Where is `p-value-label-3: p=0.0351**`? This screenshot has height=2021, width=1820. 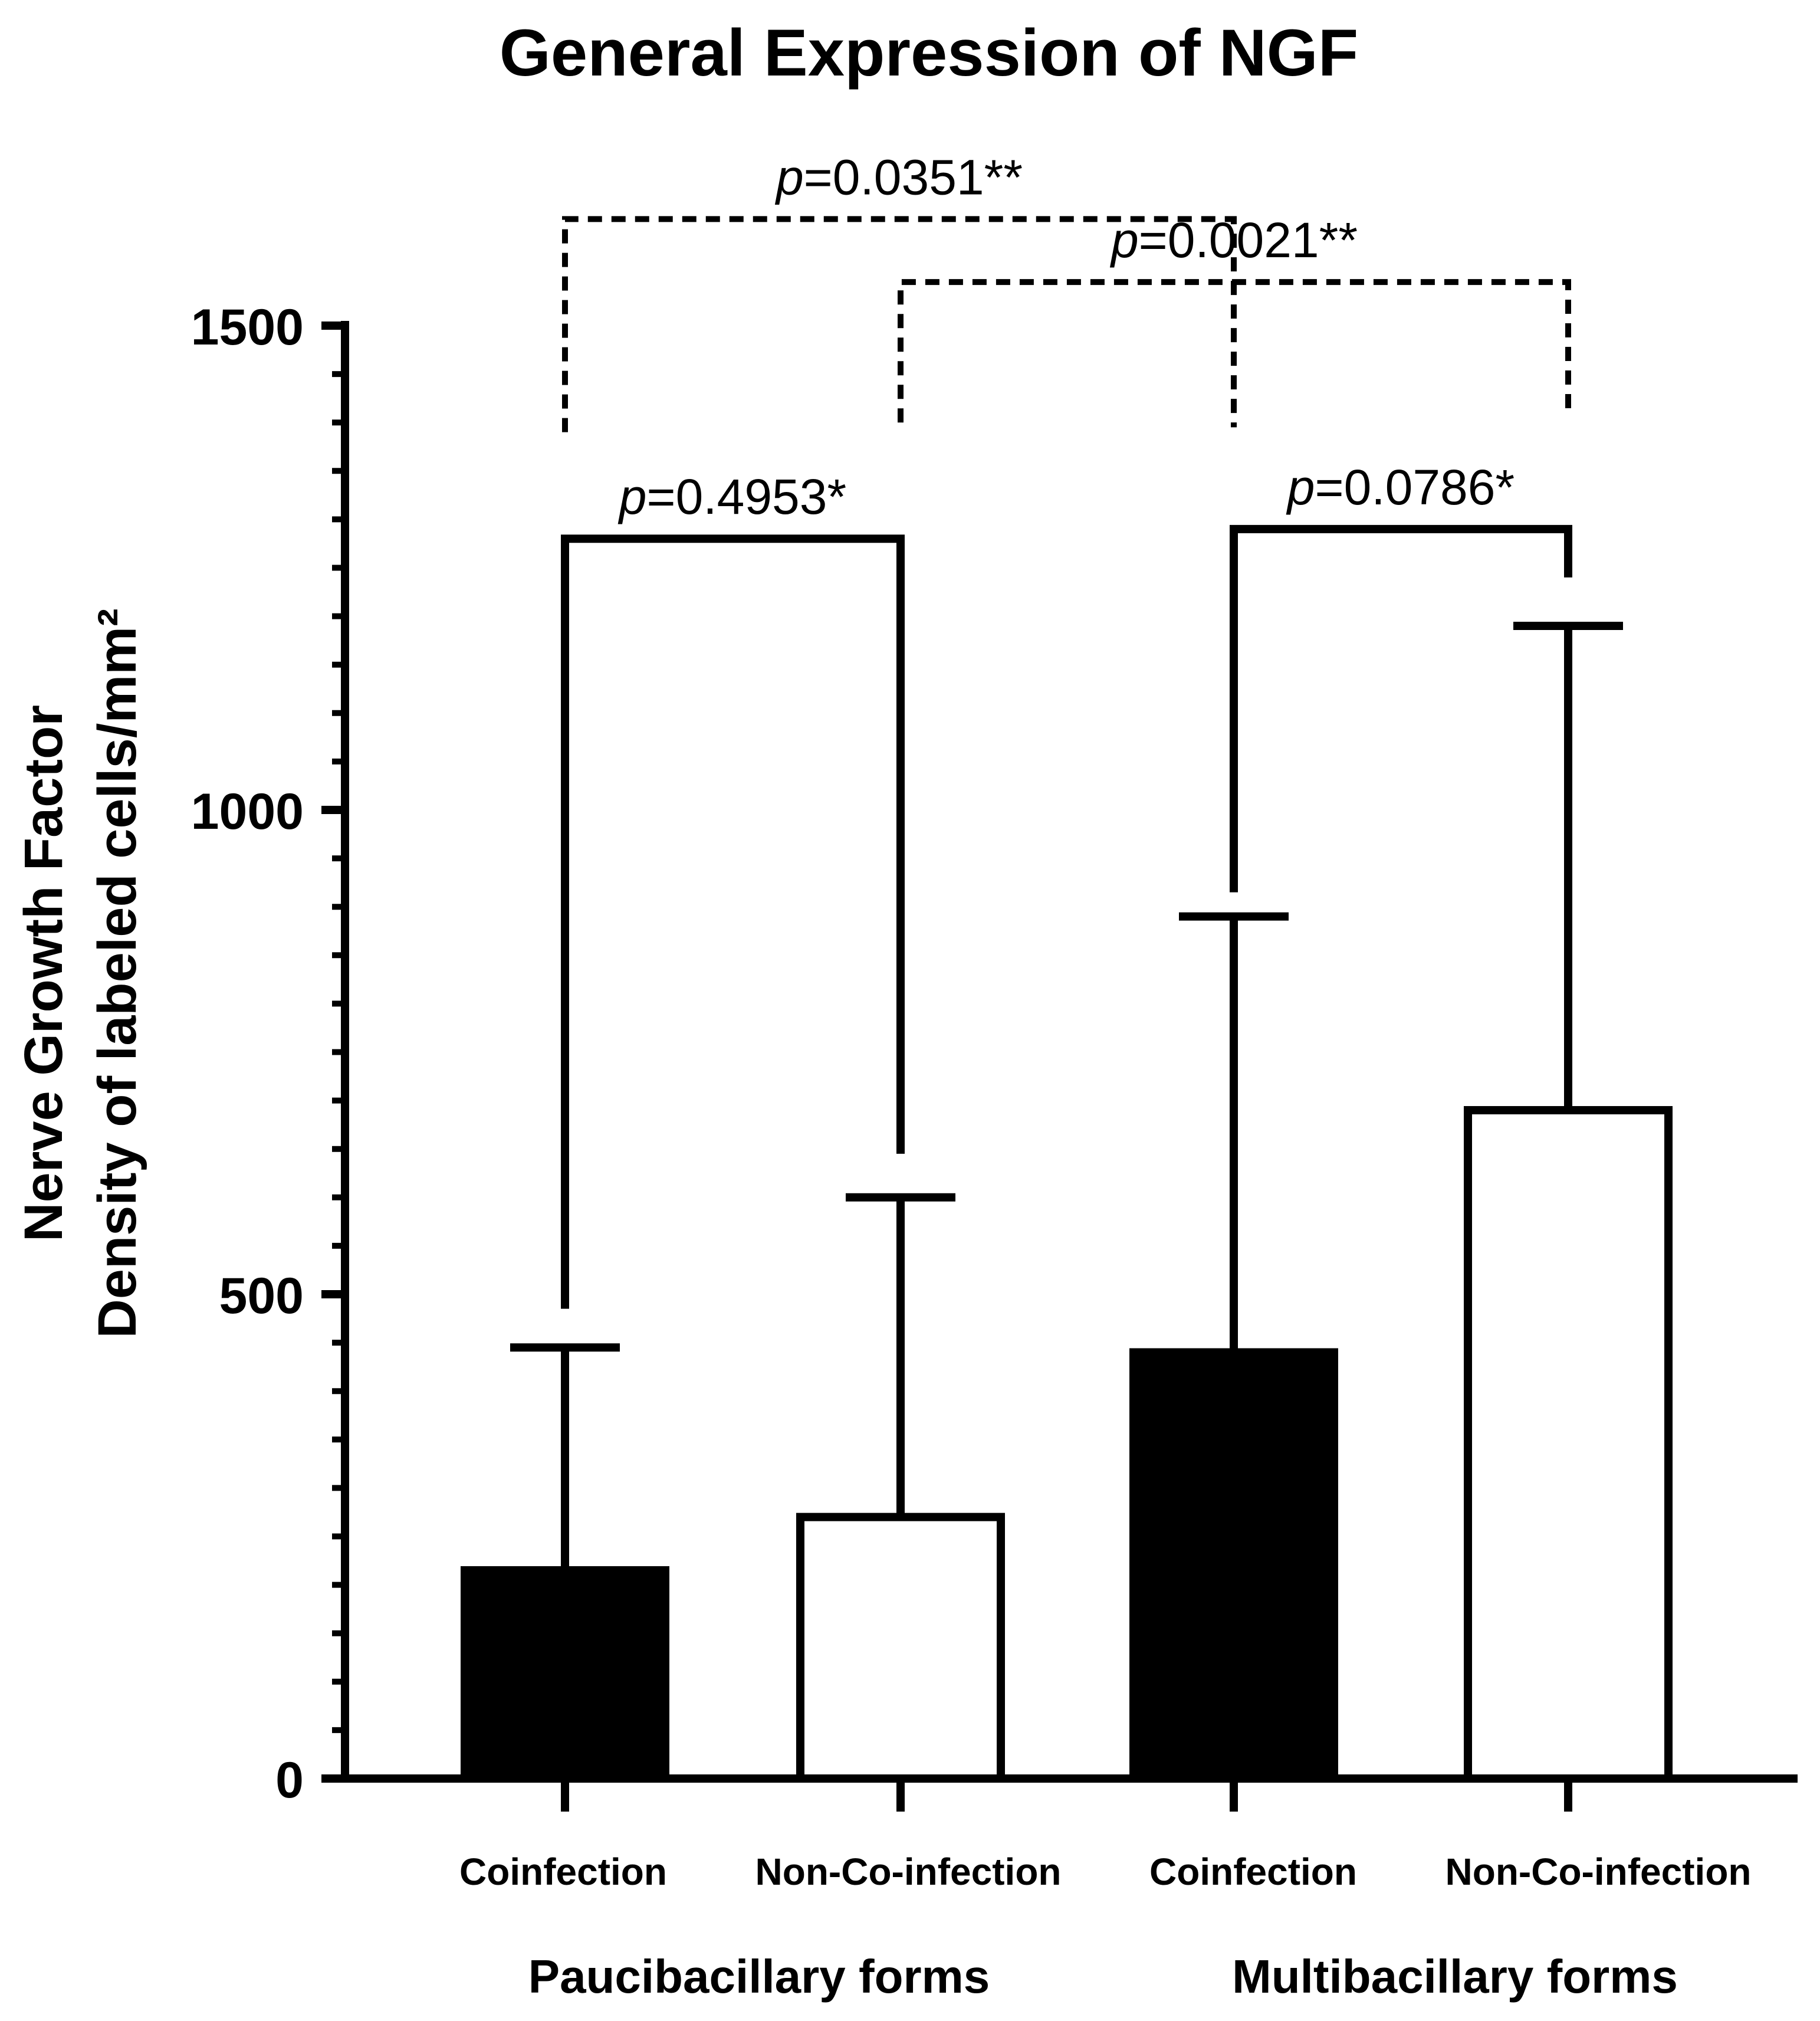 p-value-label-3: p=0.0351** is located at coordinates (898, 177).